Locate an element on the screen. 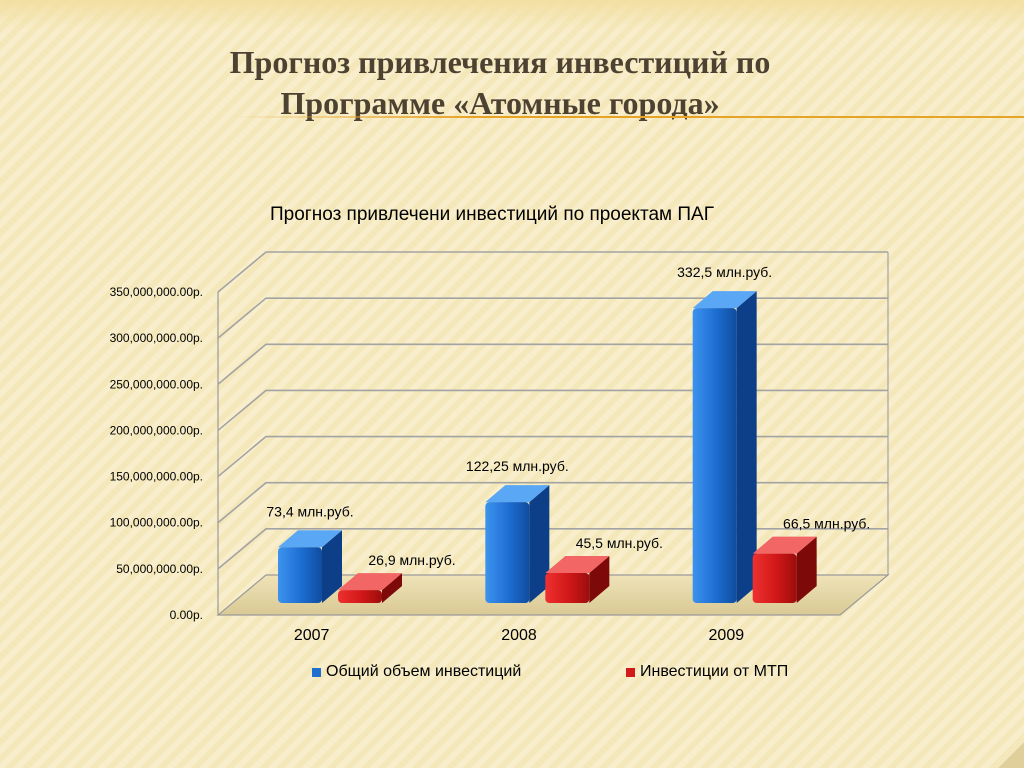 This screenshot has height=768, width=1024. bar-total-2008 is located at coordinates (507, 552).